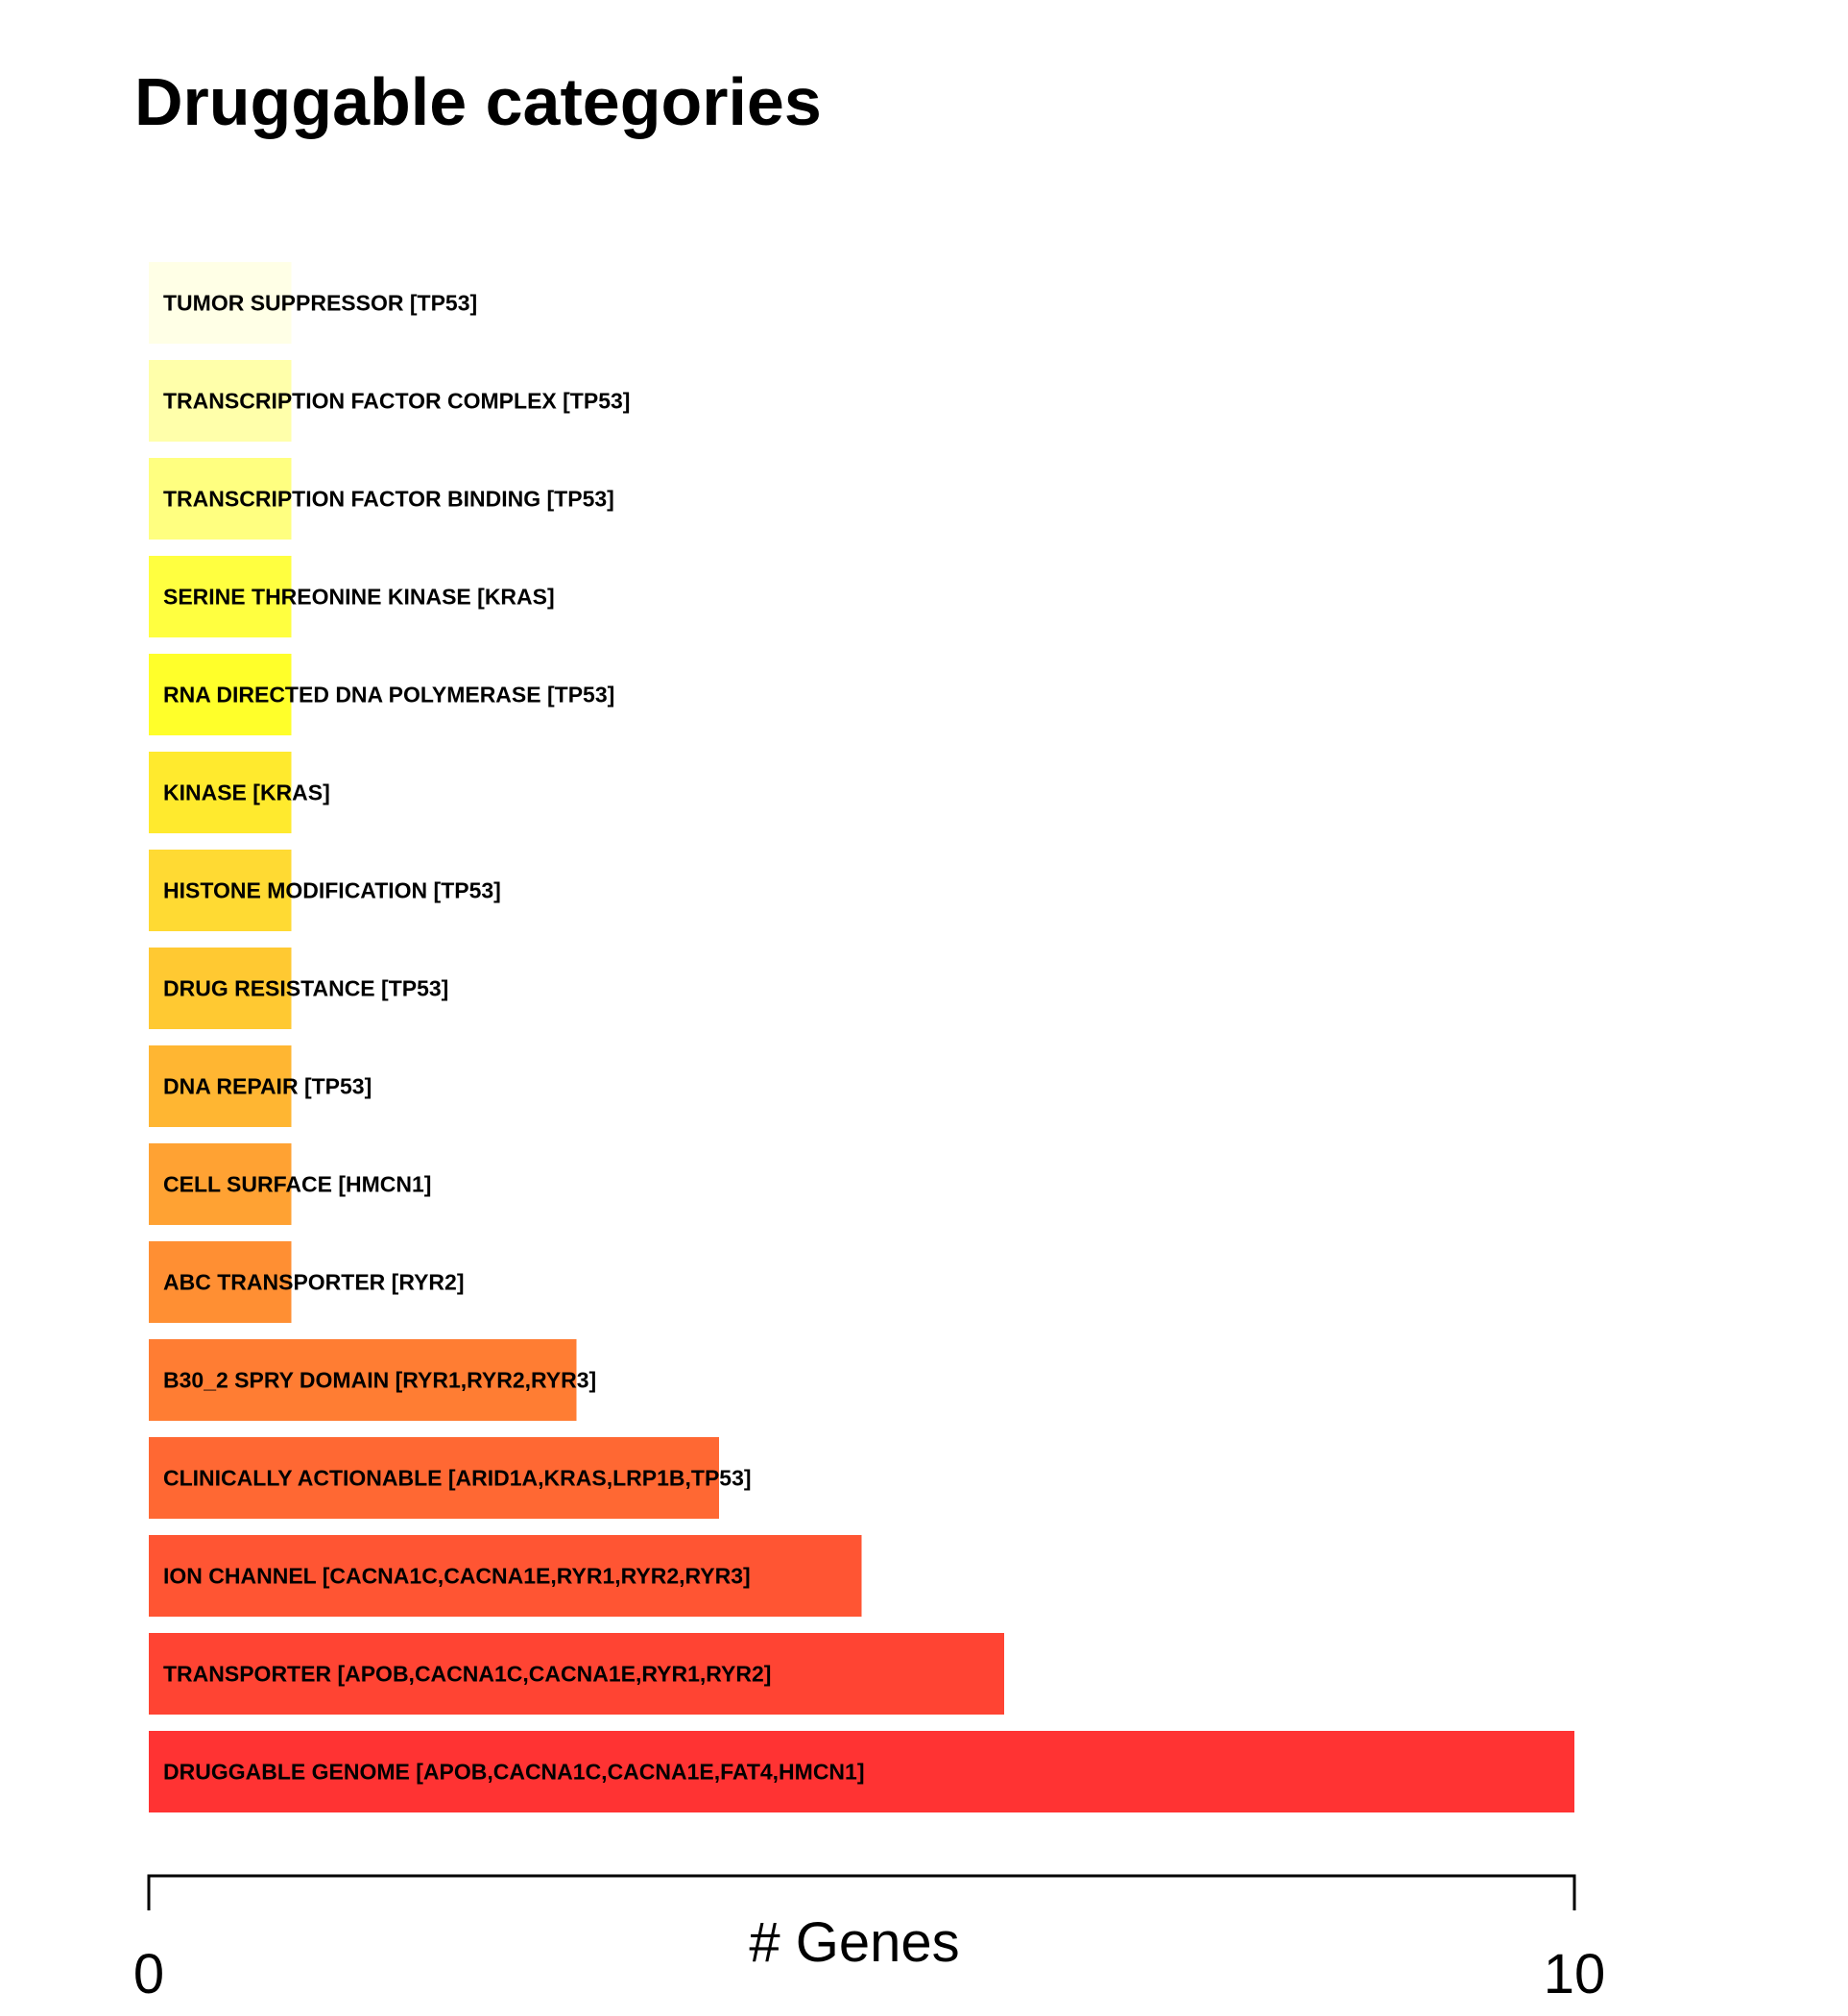 The height and width of the screenshot is (2016, 1848). I want to click on x-tick-label: 10, so click(1575, 1974).